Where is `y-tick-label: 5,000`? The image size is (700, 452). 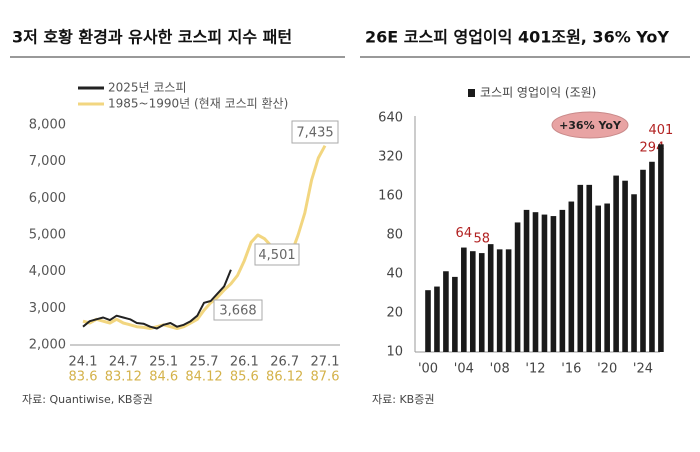 y-tick-label: 5,000 is located at coordinates (47, 235).